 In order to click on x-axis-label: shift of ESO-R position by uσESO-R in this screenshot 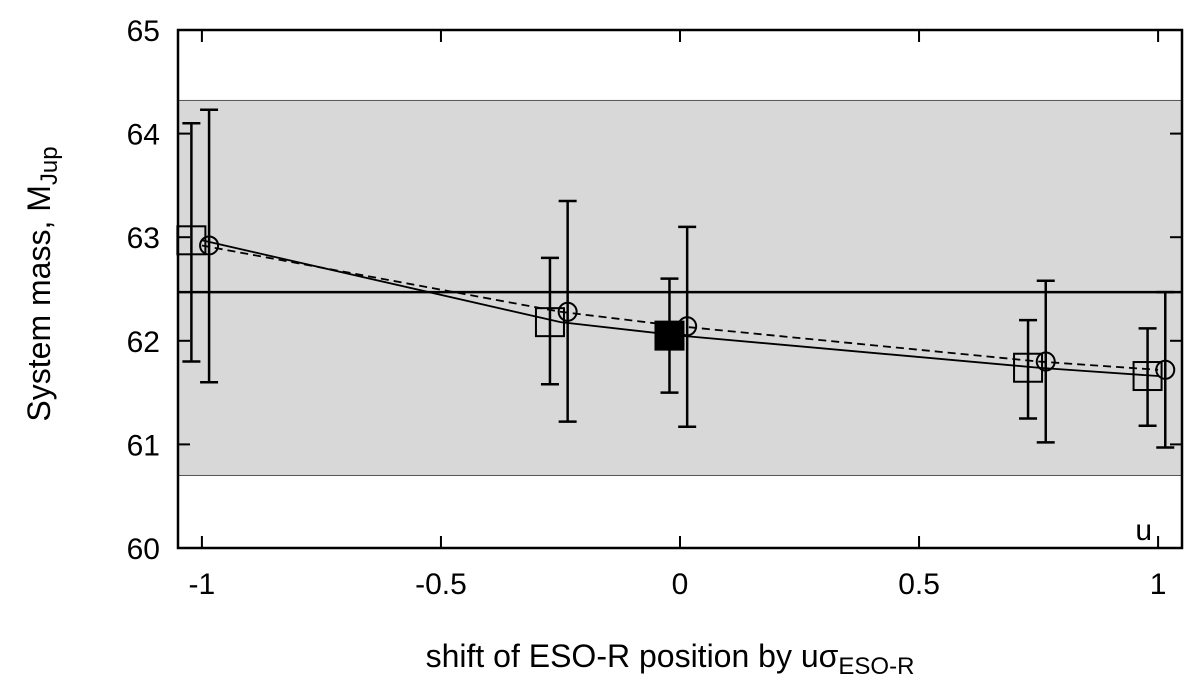, I will do `click(670, 659)`.